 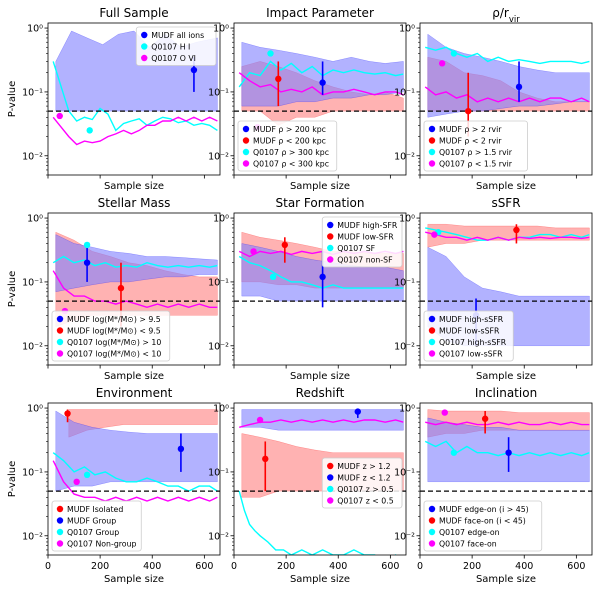 What do you see at coordinates (95, 509) in the screenshot?
I see `legend-label: MUDF Isolated` at bounding box center [95, 509].